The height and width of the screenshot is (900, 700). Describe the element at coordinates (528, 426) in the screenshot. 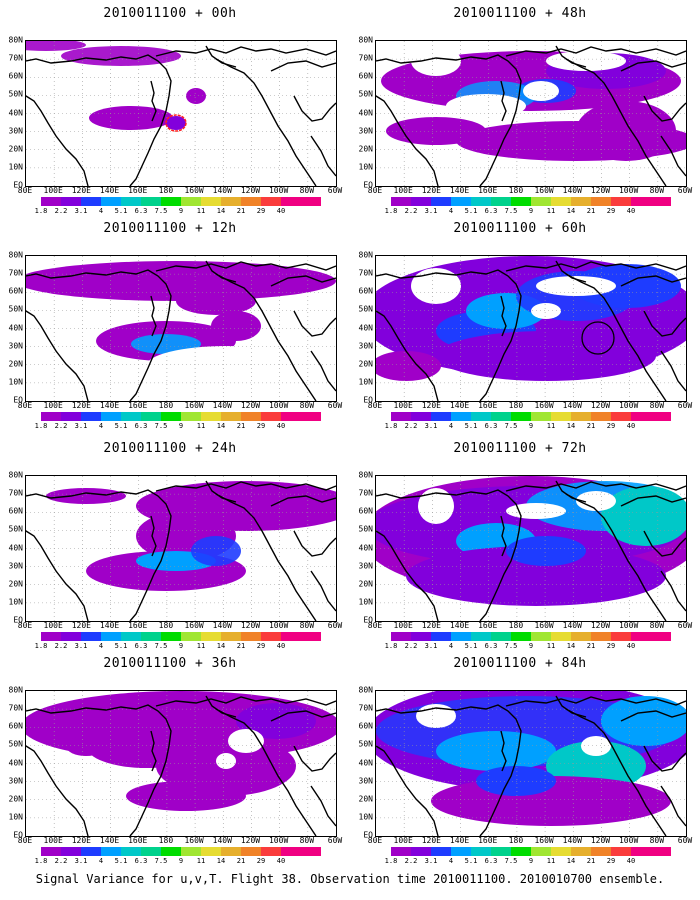

I see `colorbar-labels: 1.8 2.2 3.1 4 5.1 6.3 7.5 9 11 14 21 29 40` at that location.